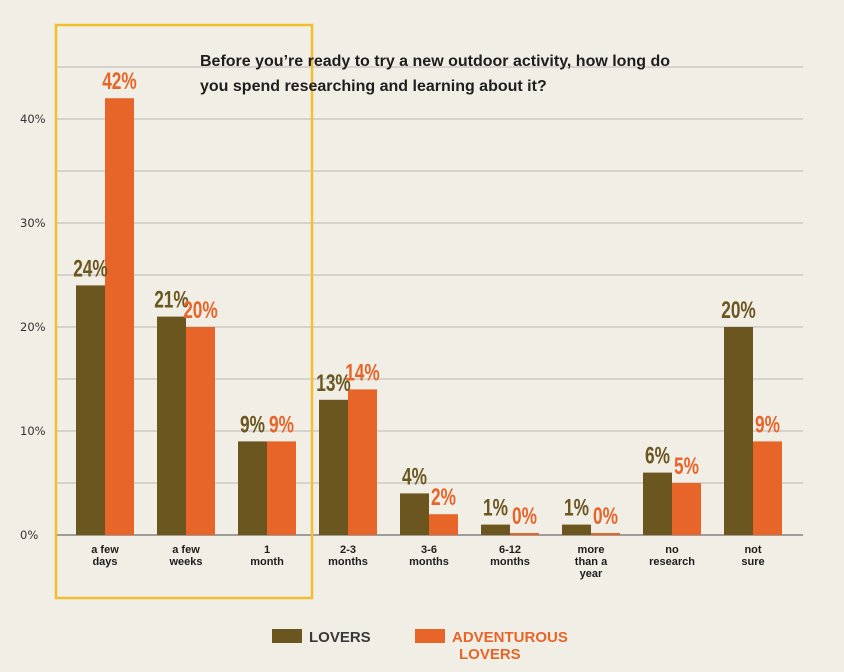 The image size is (844, 672). I want to click on data-label: 5%, so click(686, 466).